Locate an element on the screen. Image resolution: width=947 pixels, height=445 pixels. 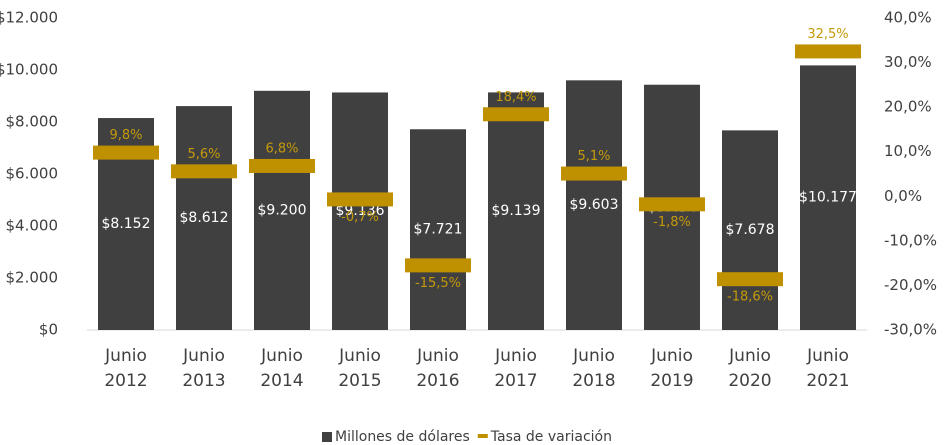
y2-tick-label: 20,0% is located at coordinates (908, 107).